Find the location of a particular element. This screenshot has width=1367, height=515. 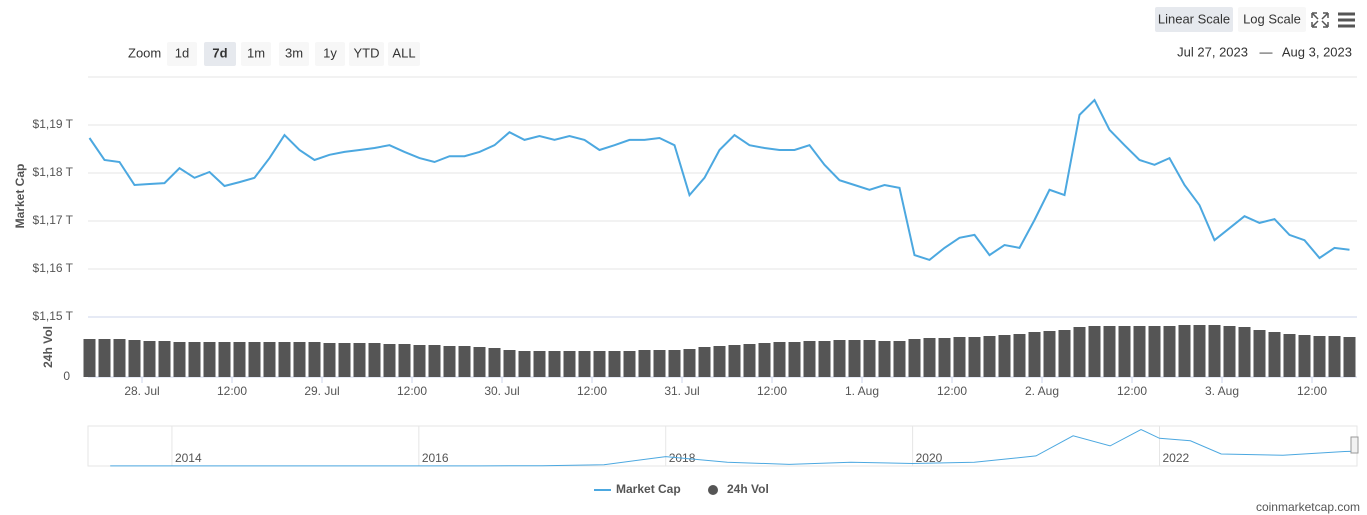

zoom-button-label: 1y is located at coordinates (330, 52).